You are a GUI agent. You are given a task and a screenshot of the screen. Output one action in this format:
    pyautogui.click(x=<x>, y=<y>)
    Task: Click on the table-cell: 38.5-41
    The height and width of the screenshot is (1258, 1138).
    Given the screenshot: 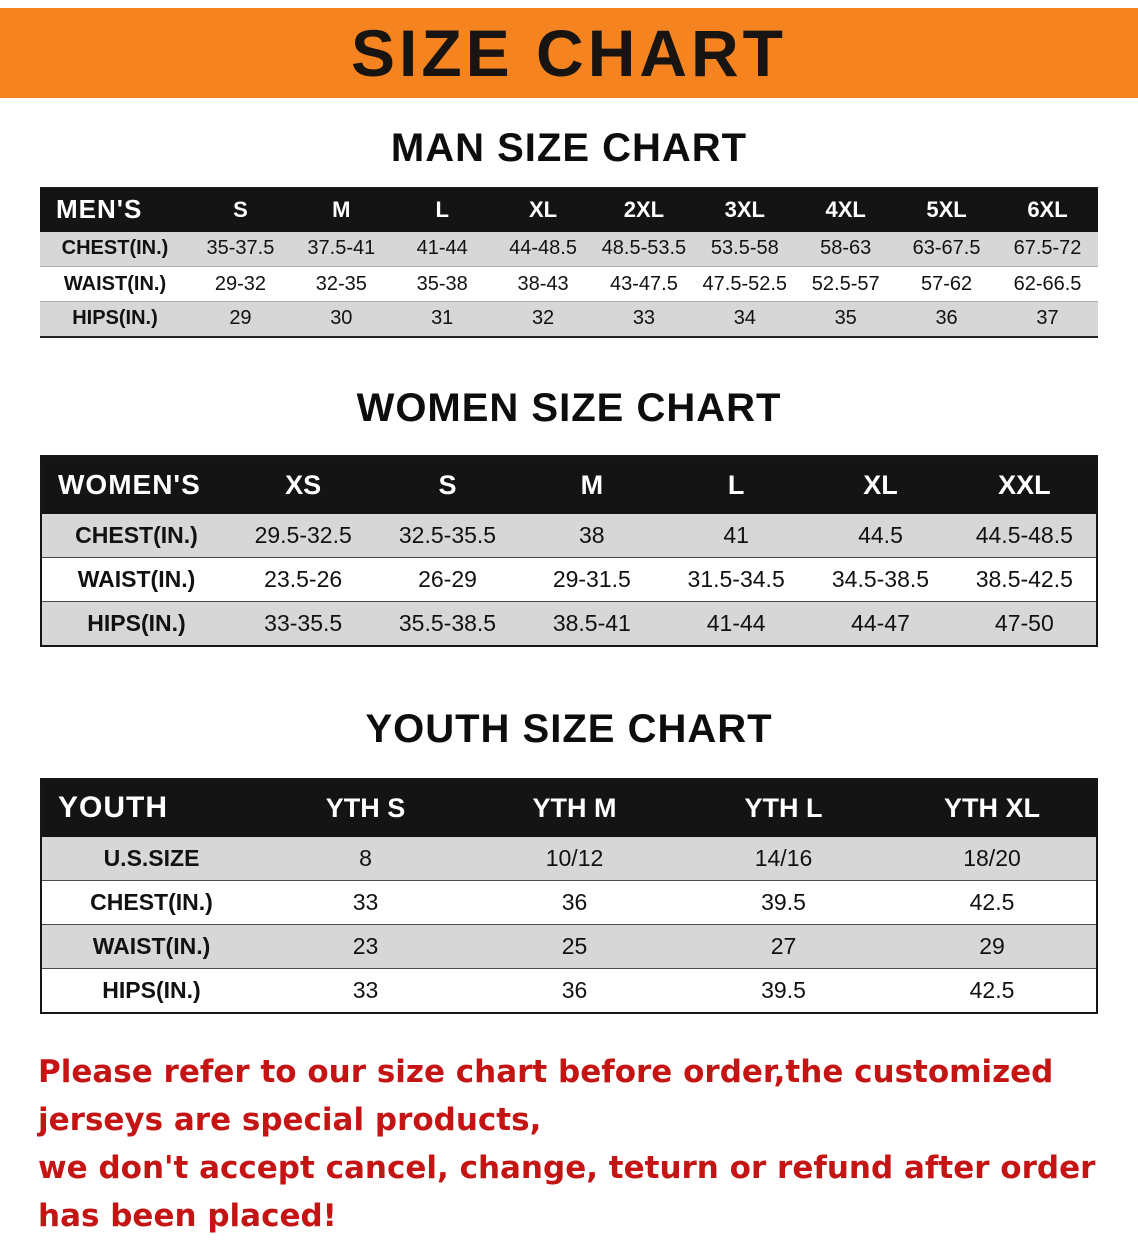 What is the action you would take?
    pyautogui.click(x=591, y=622)
    